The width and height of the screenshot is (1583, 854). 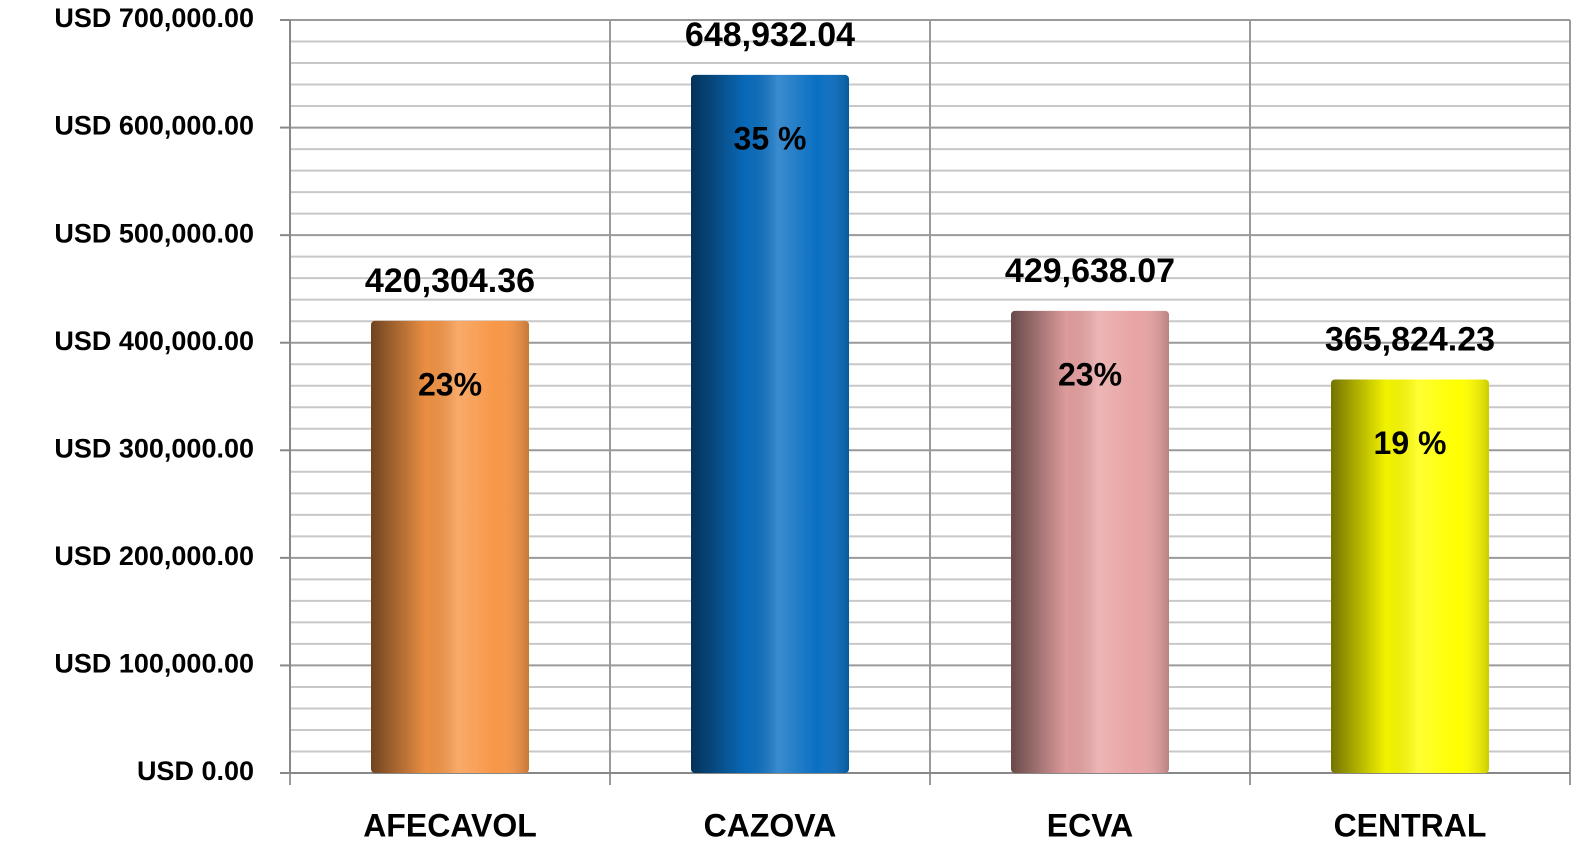 What do you see at coordinates (1090, 825) in the screenshot?
I see `x-tick-label: ECVA` at bounding box center [1090, 825].